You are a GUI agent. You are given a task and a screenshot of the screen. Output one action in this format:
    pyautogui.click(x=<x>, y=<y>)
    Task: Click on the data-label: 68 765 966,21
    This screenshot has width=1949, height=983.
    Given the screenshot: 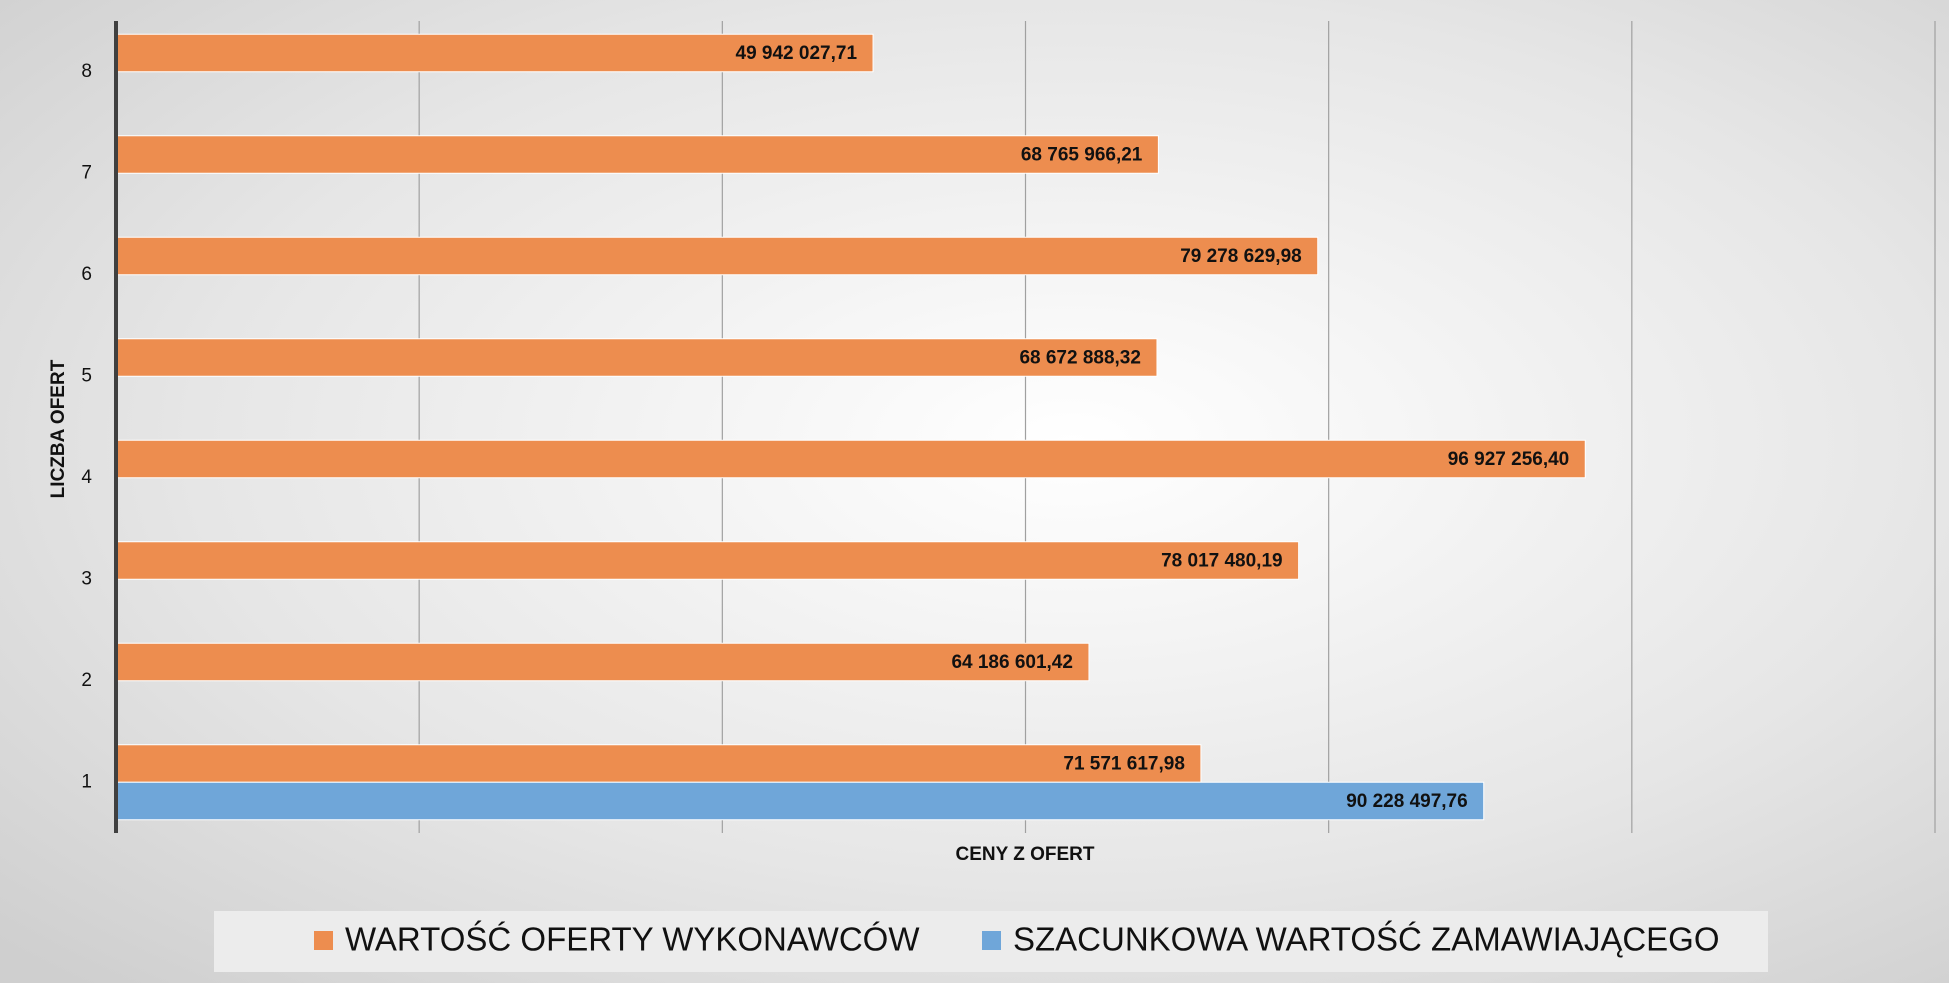 What is the action you would take?
    pyautogui.click(x=1082, y=155)
    